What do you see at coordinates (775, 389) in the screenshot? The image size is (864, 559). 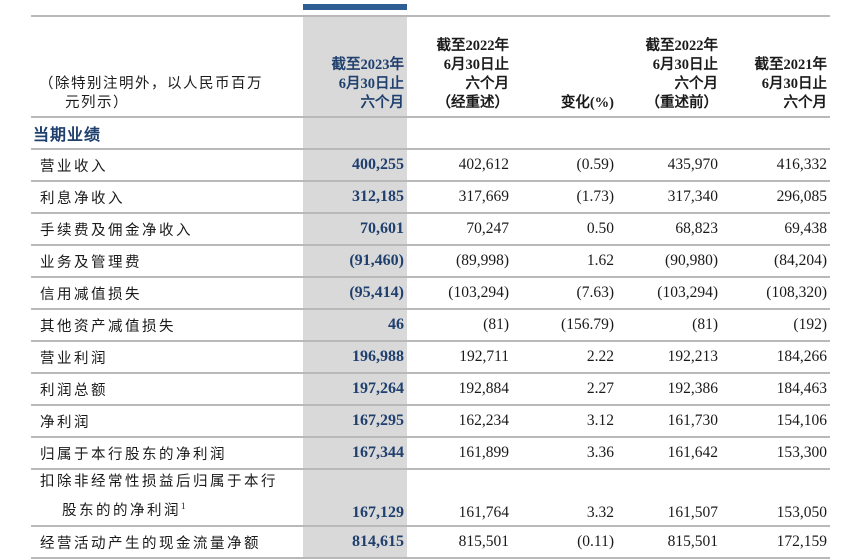 I see `cell-2021h1: 184,463` at bounding box center [775, 389].